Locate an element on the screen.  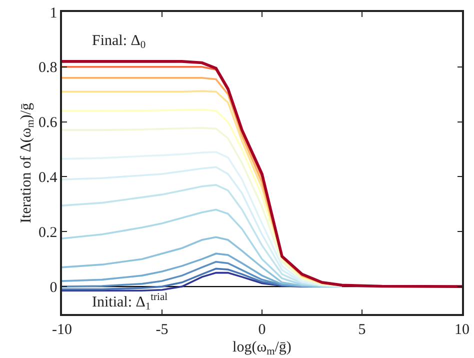
x-tick-label: -5 is located at coordinates (162, 330).